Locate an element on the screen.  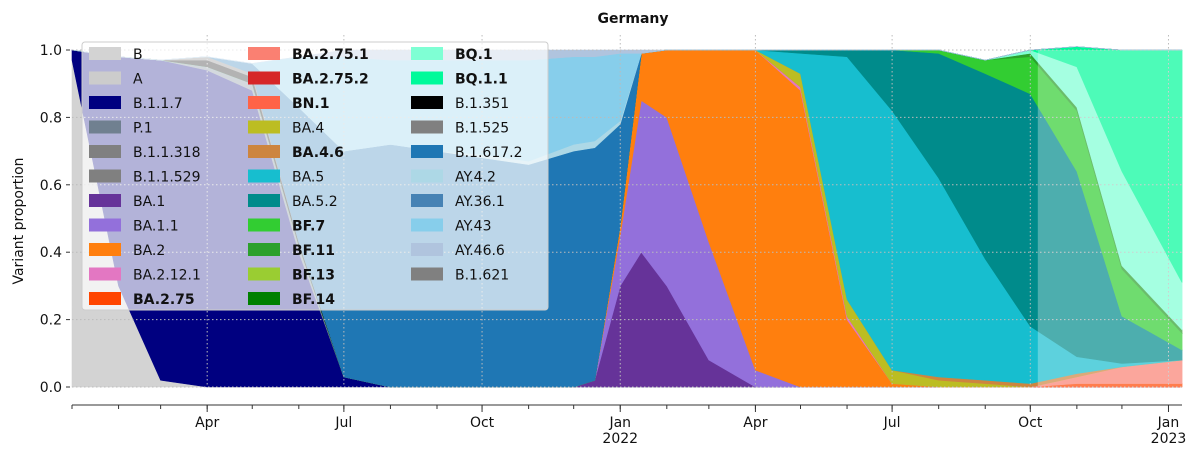
legend-label: BA.2.75.1 is located at coordinates (330, 55).